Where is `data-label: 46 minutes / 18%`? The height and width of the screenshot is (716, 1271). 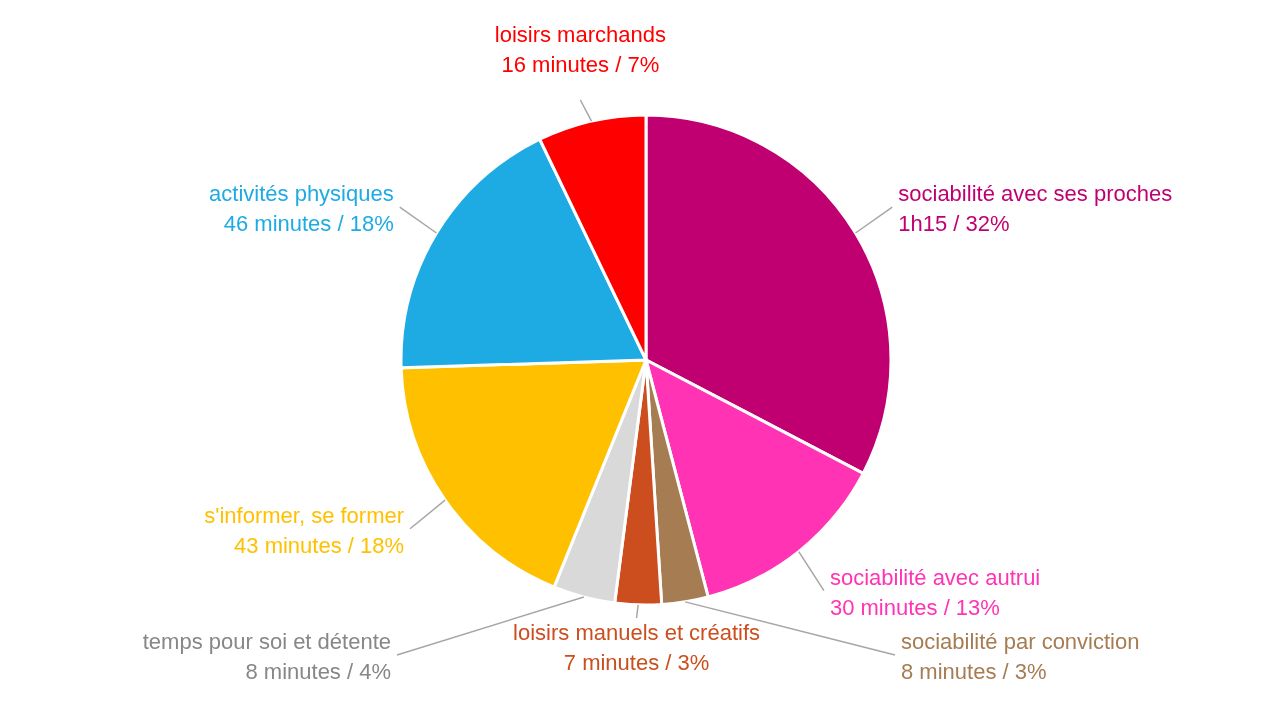
data-label: 46 minutes / 18% is located at coordinates (308, 224).